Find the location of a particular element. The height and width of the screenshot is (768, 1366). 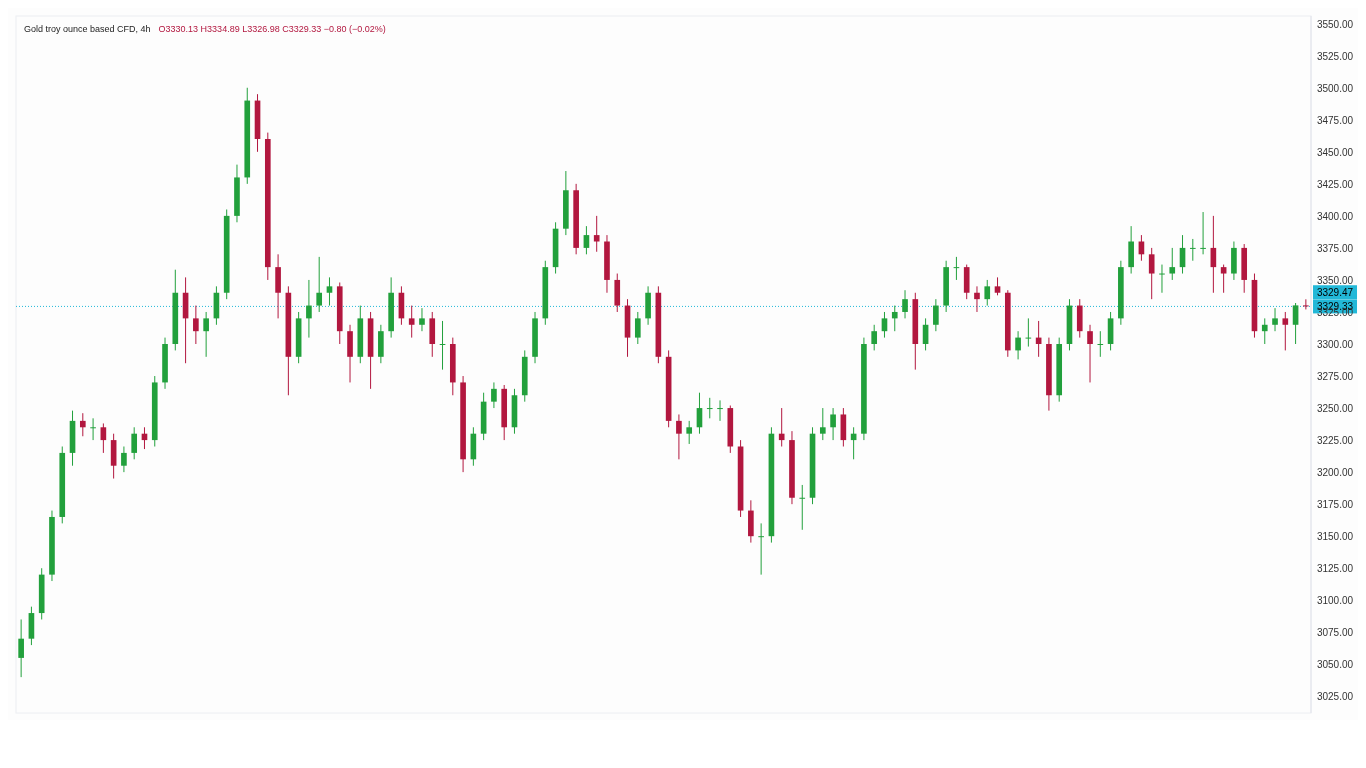

y-tick-label: 3150.00 is located at coordinates (1335, 537).